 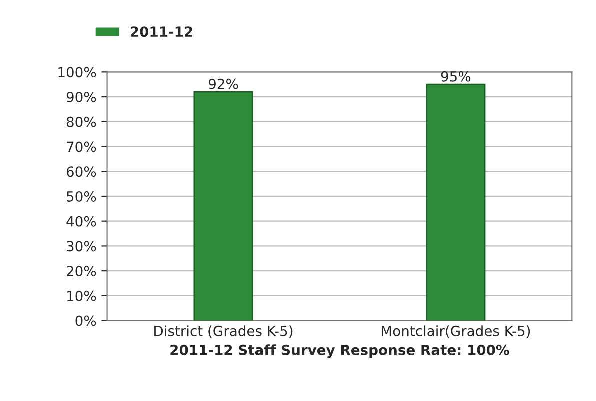 What do you see at coordinates (81, 122) in the screenshot?
I see `y-tick-label: 80%` at bounding box center [81, 122].